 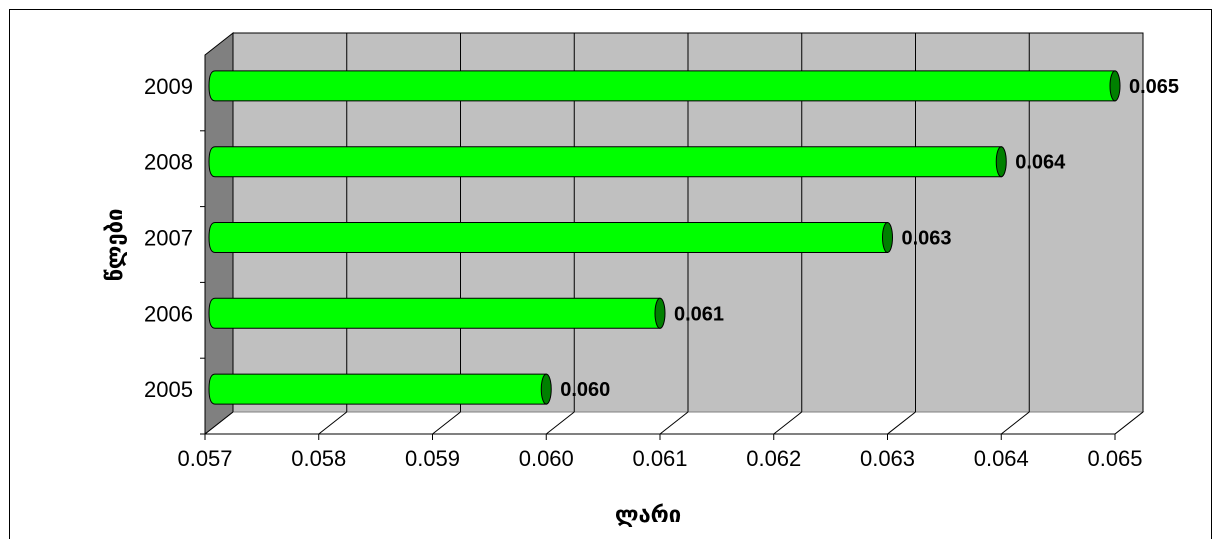 What do you see at coordinates (546, 458) in the screenshot?
I see `x-tick-label: 0.060` at bounding box center [546, 458].